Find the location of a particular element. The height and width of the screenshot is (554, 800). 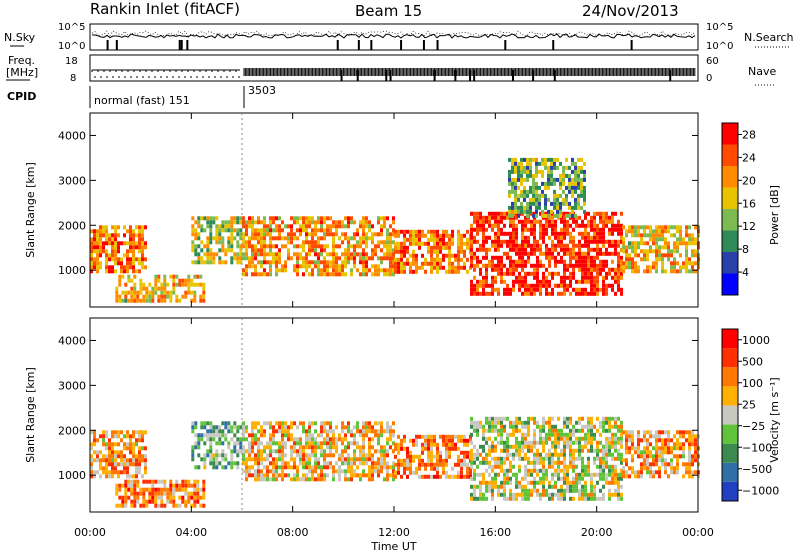

x-tick-label: 08:00 is located at coordinates (293, 532).